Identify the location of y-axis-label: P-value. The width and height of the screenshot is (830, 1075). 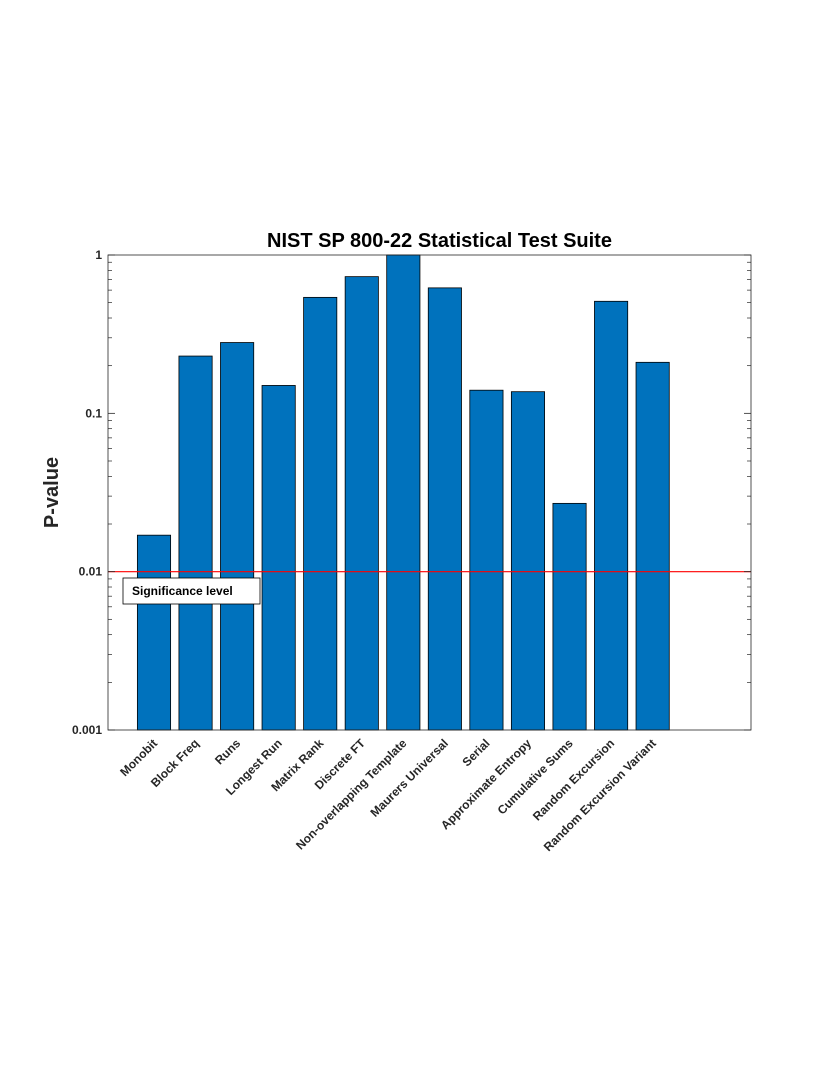
(52, 492).